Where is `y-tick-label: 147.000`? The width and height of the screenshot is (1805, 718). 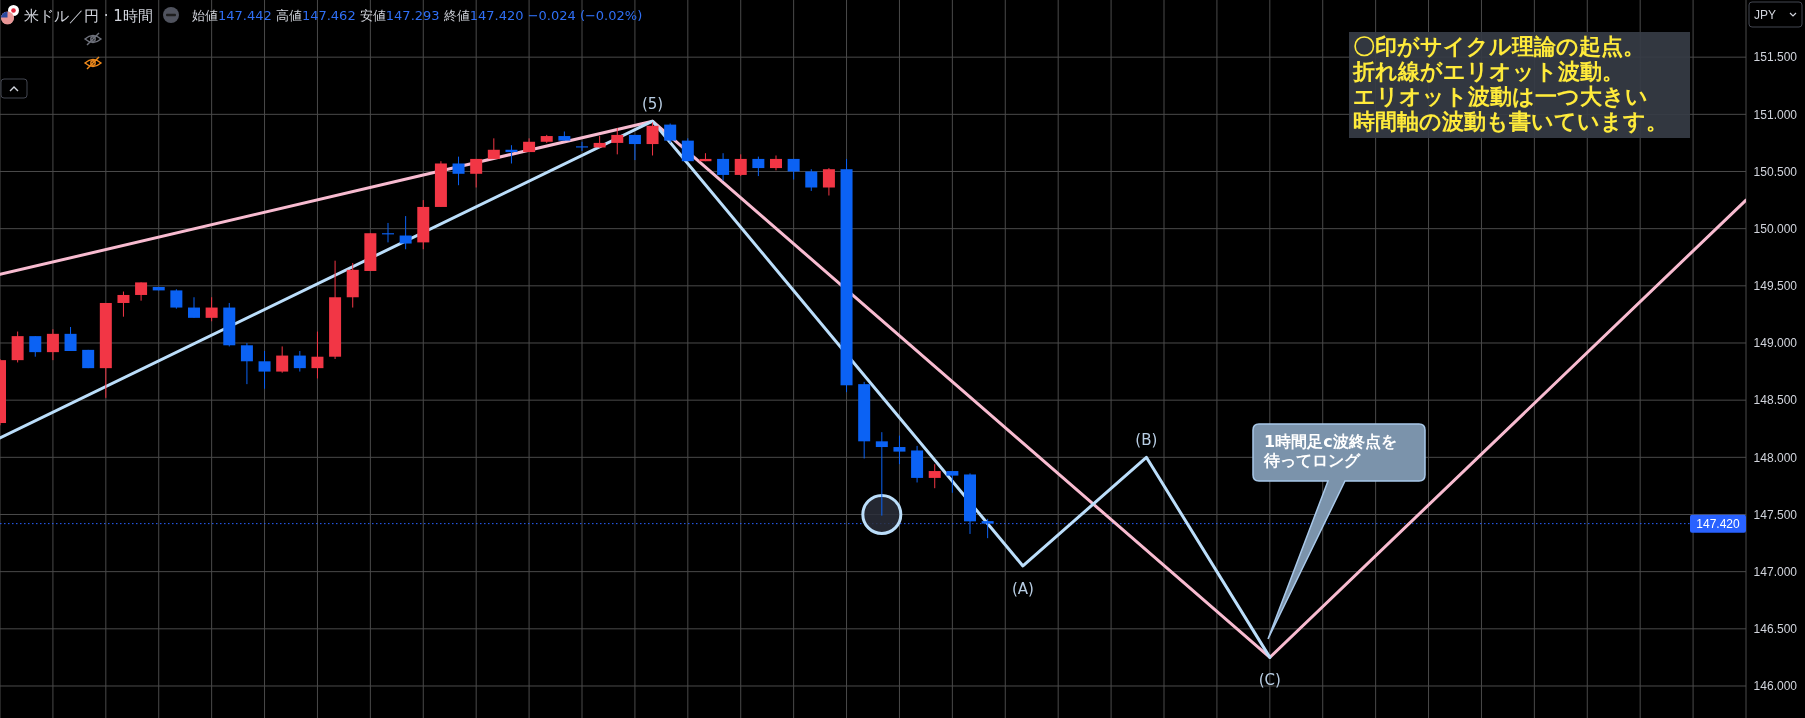 y-tick-label: 147.000 is located at coordinates (1775, 571).